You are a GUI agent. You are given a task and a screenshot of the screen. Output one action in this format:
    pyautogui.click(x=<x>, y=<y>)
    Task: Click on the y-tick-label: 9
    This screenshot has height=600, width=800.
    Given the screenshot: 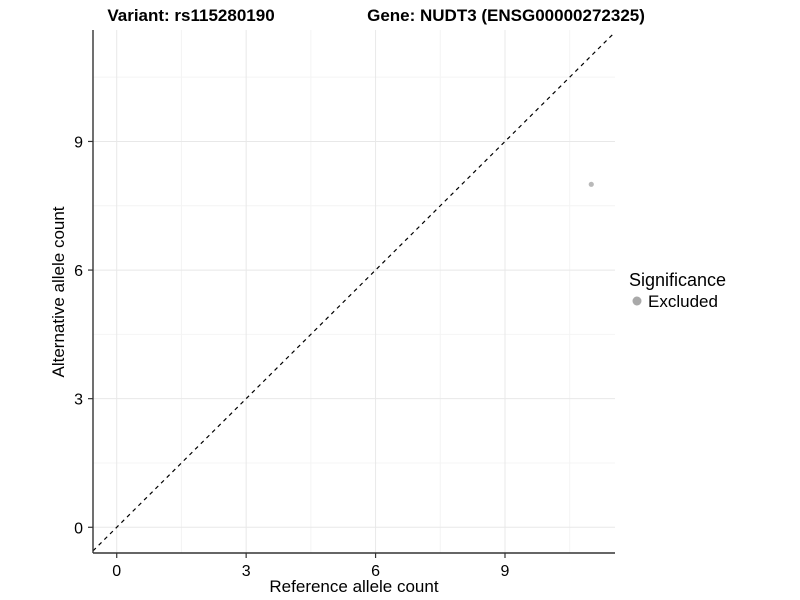 What is the action you would take?
    pyautogui.click(x=78, y=142)
    